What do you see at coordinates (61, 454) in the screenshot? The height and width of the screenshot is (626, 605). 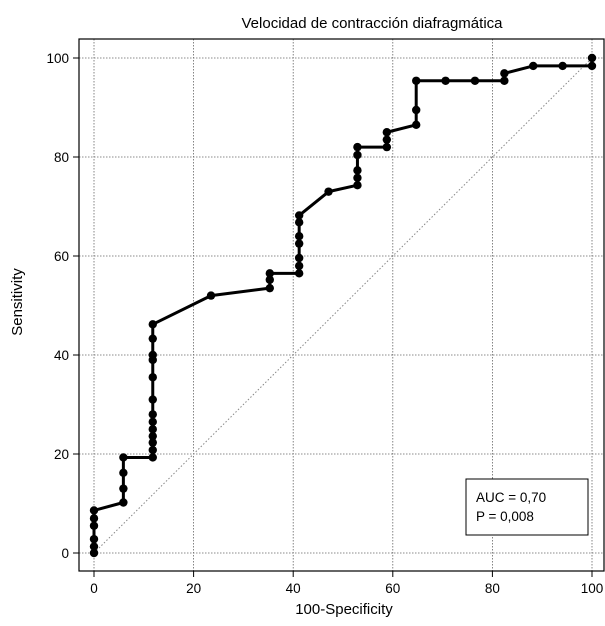 I see `y-tick-label: 20` at bounding box center [61, 454].